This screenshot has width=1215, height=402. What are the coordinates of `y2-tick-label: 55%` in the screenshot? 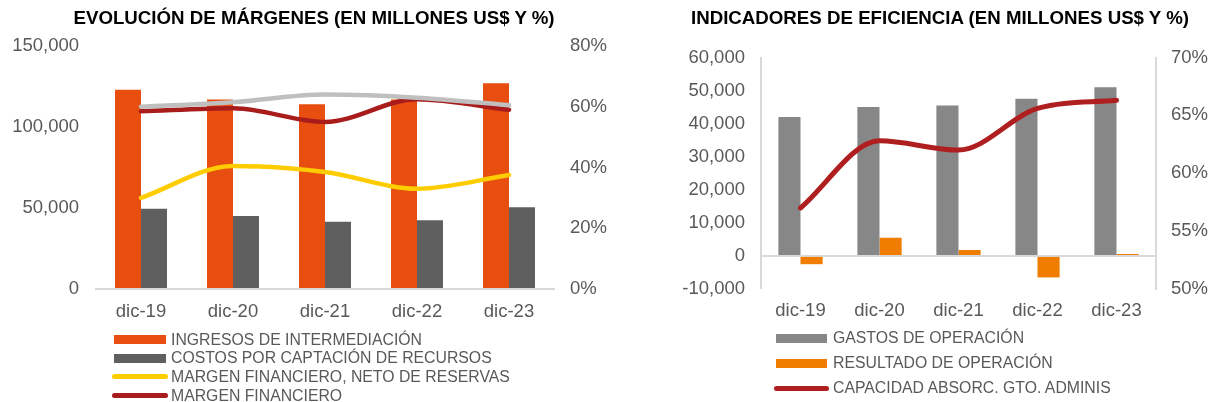 It's located at (1190, 230).